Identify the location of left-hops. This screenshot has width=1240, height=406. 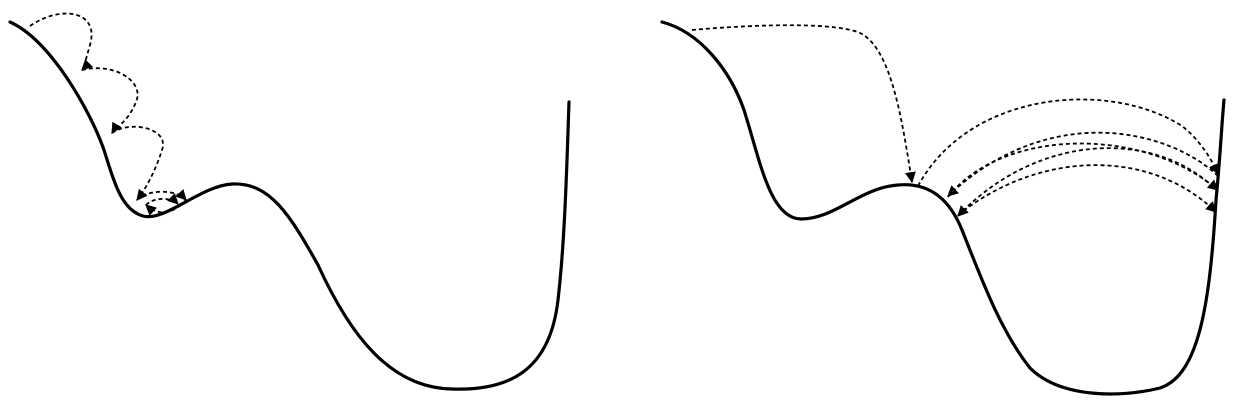
(108, 114).